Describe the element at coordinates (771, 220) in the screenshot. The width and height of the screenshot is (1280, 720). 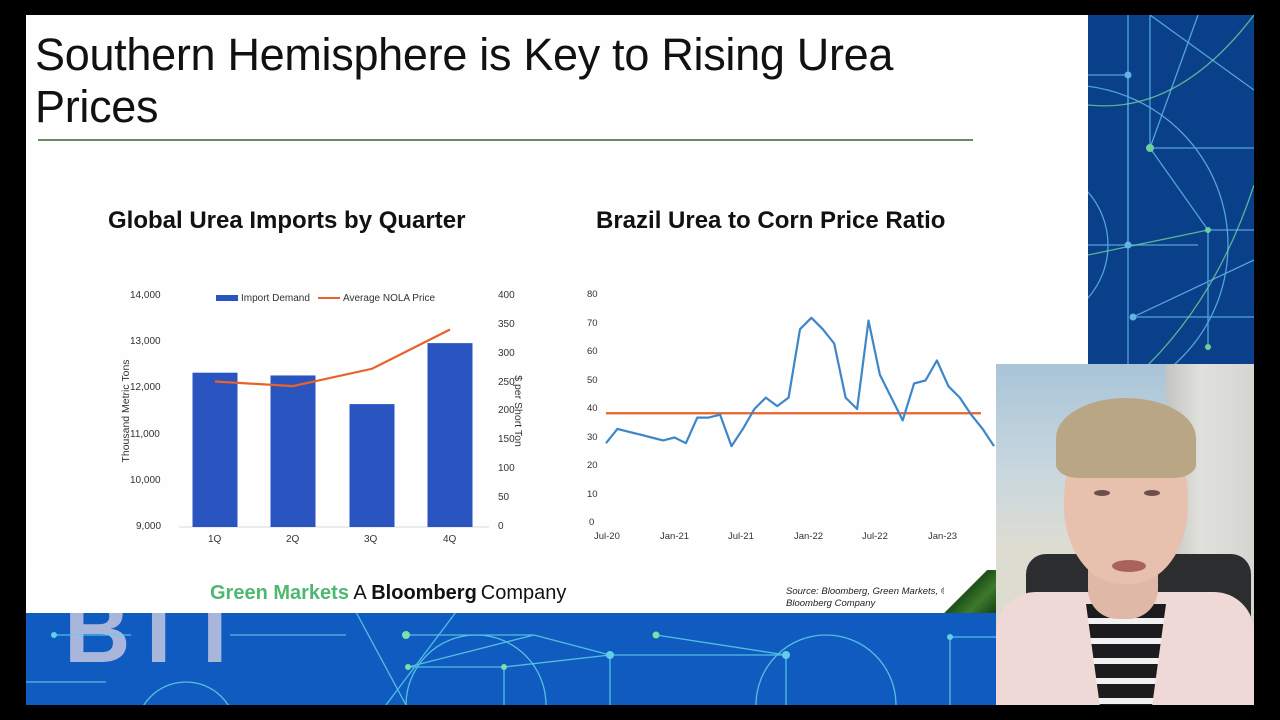
I see `chart-title-ratio: Brazil Urea to Corn Price Ratio` at that location.